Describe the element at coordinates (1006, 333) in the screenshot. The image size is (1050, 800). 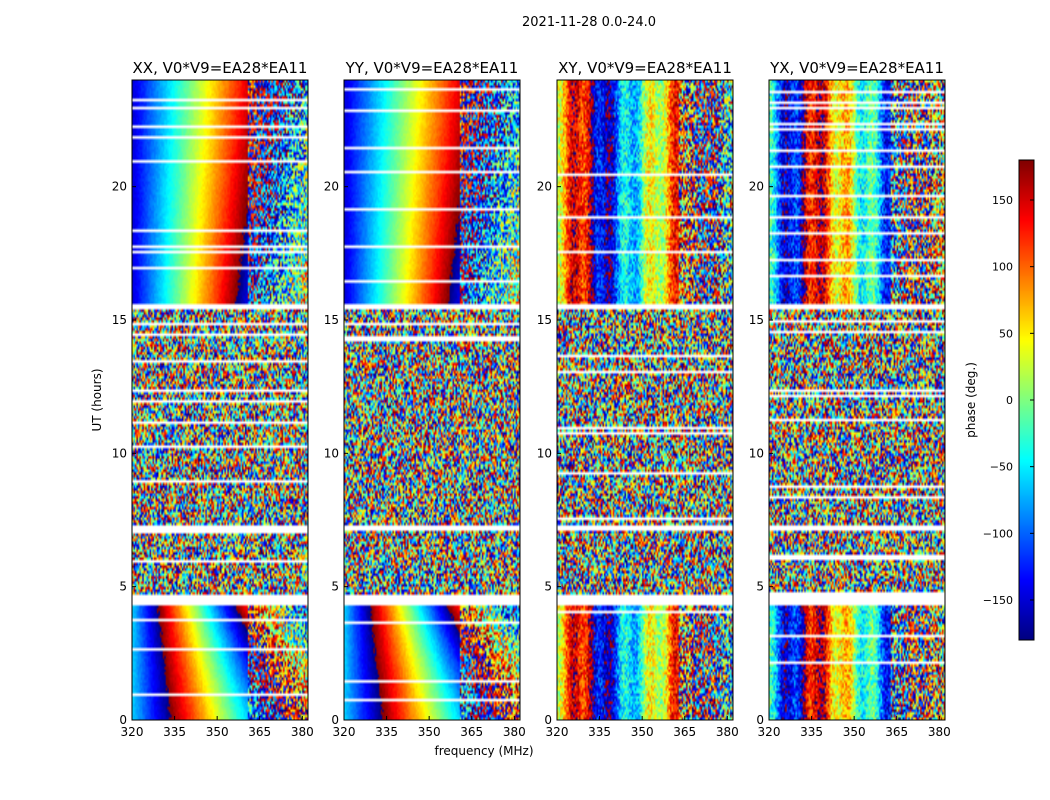
I see `colorbar-tick-label: 50` at that location.